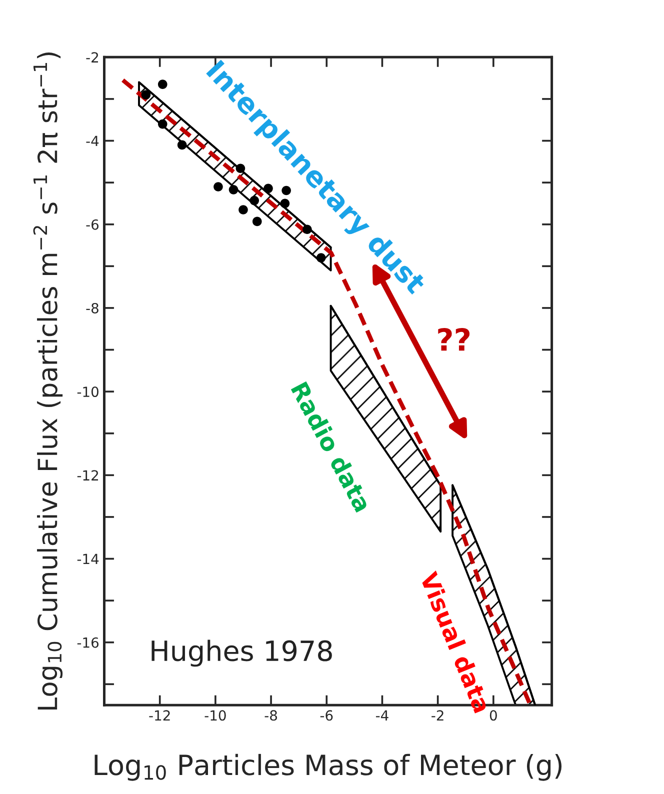 Image resolution: width=664 pixels, height=794 pixels. I want to click on y-tick-label: -14, so click(88, 559).